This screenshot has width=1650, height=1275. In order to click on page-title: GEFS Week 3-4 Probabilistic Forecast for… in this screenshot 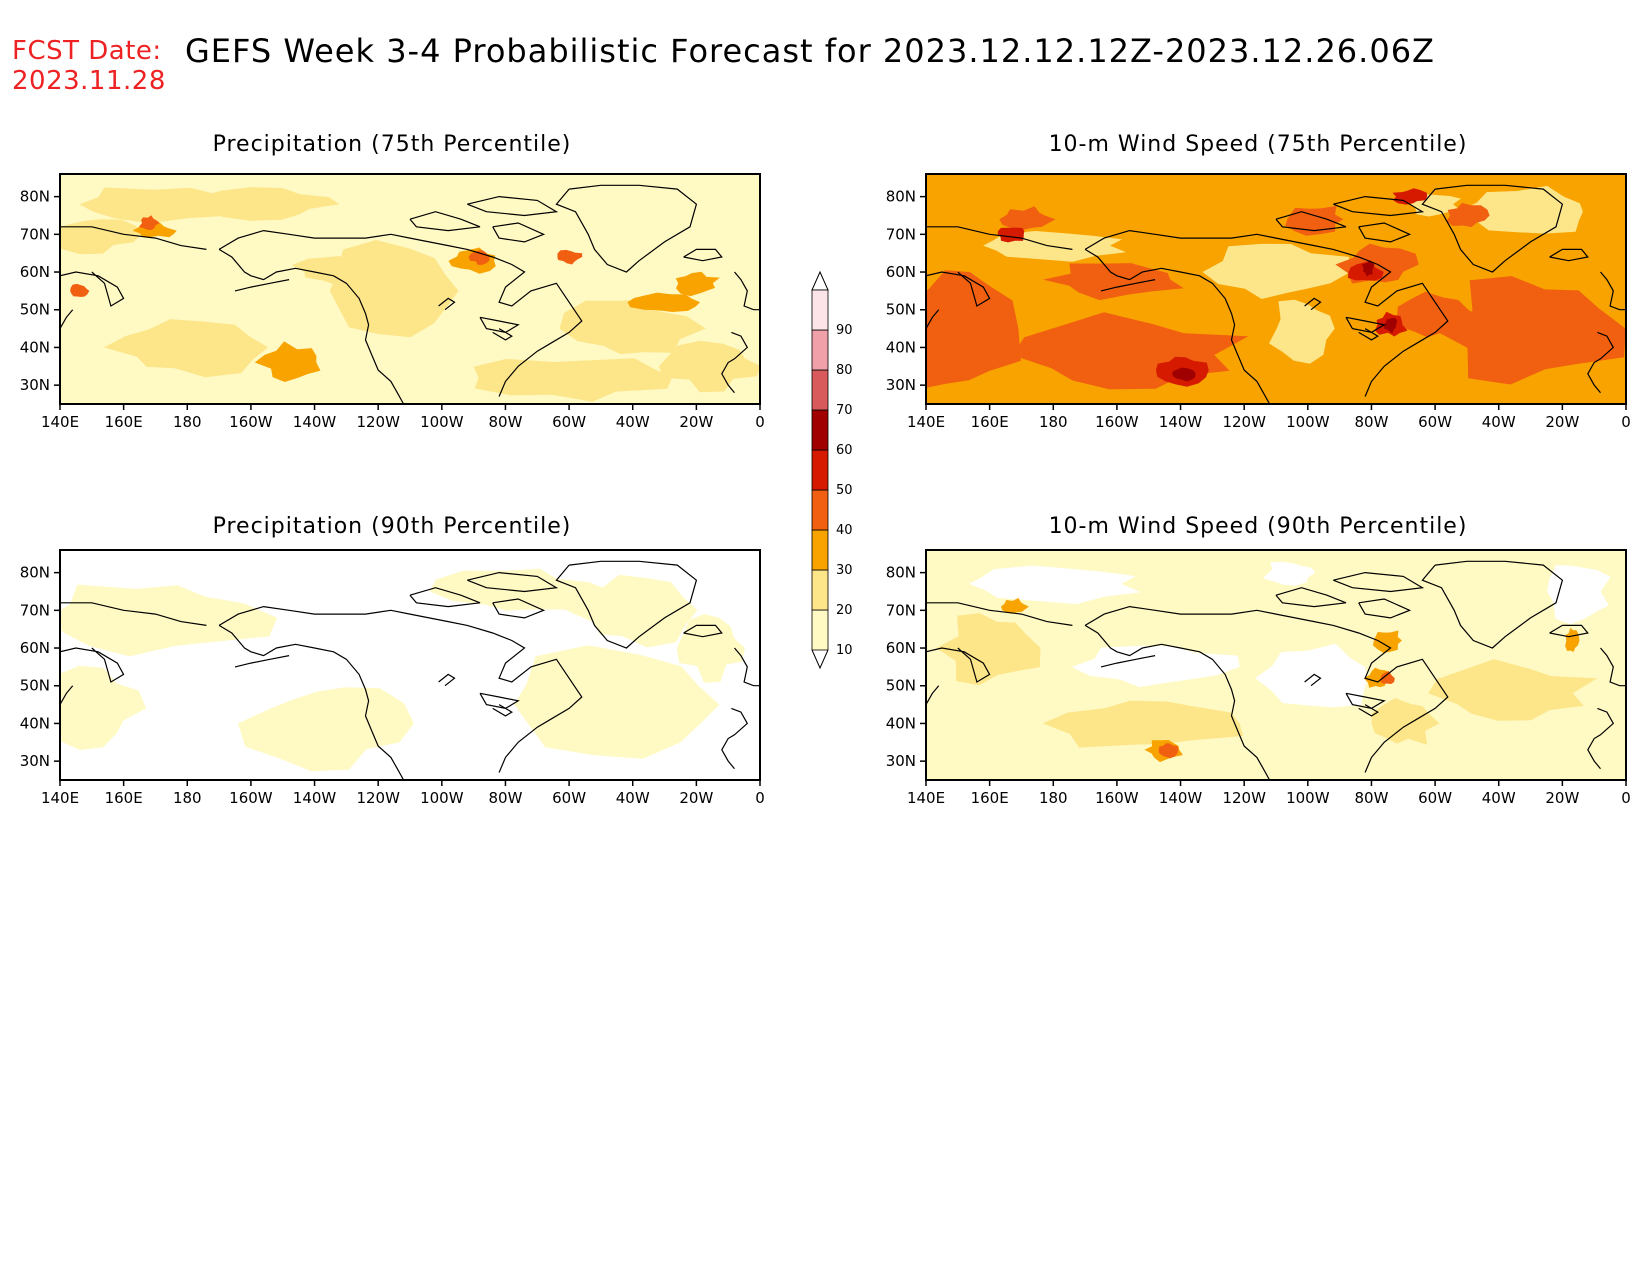, I will do `click(810, 51)`.